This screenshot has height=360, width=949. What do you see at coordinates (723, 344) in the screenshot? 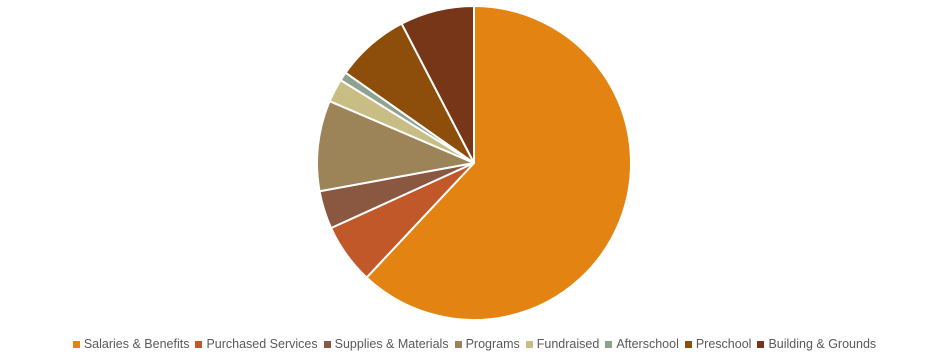
I see `legend-label: Preschool` at bounding box center [723, 344].